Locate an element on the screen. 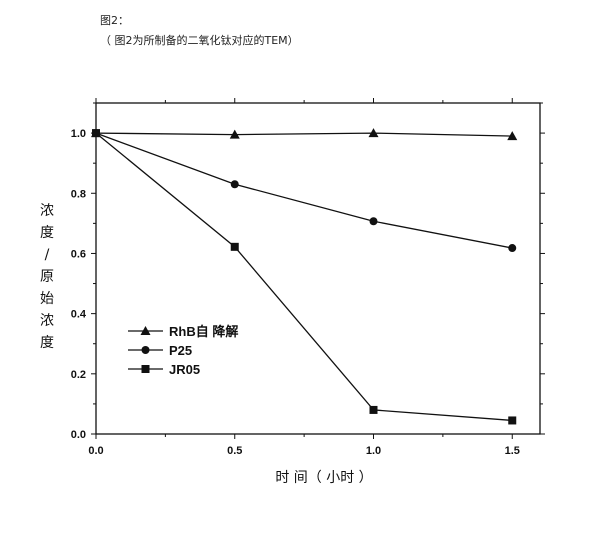 This screenshot has width=604, height=537. legend-label: JR05 is located at coordinates (184, 369).